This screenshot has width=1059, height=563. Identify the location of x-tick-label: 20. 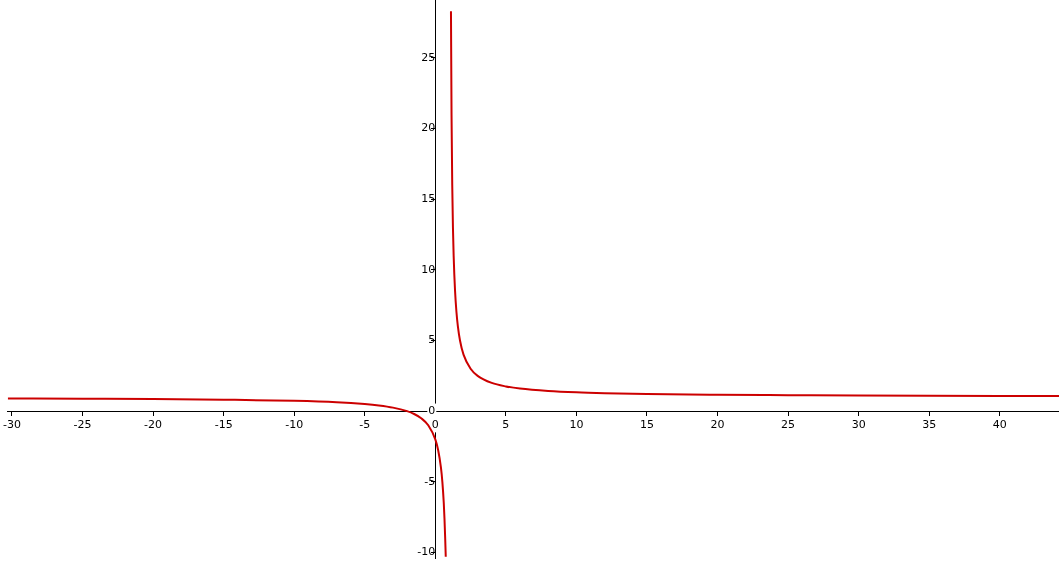
(717, 424).